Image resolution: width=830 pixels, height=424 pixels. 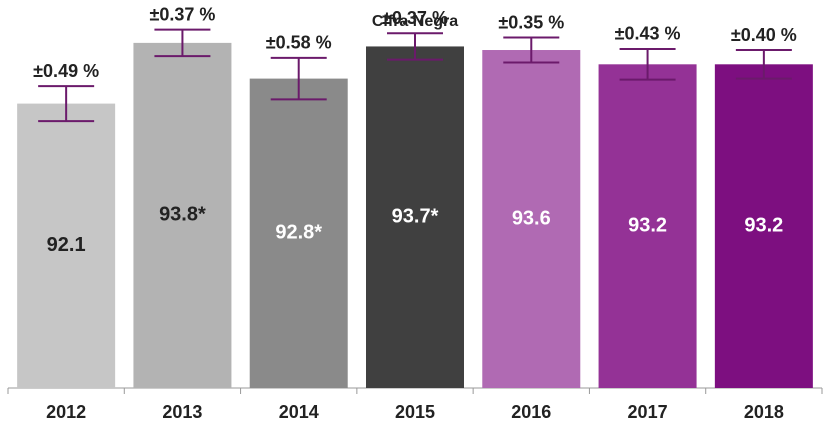 What do you see at coordinates (531, 412) in the screenshot?
I see `x-tick-label: 2016` at bounding box center [531, 412].